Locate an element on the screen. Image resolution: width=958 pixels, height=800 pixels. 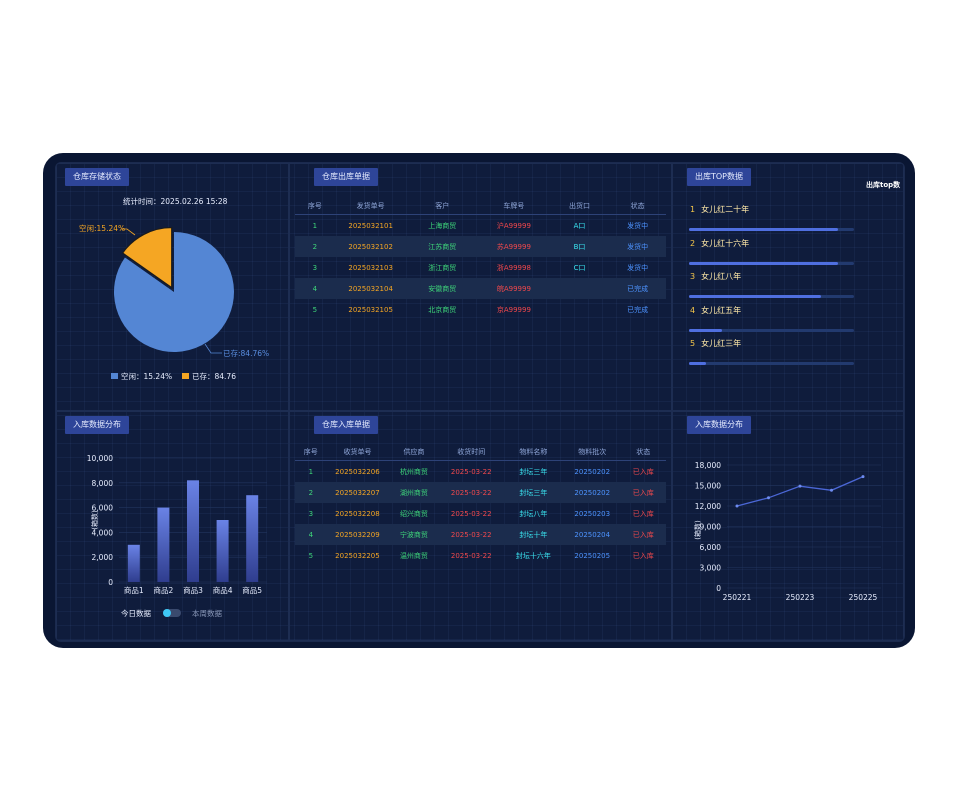
cell-plate: 沪A99999 is located at coordinates (513, 225).